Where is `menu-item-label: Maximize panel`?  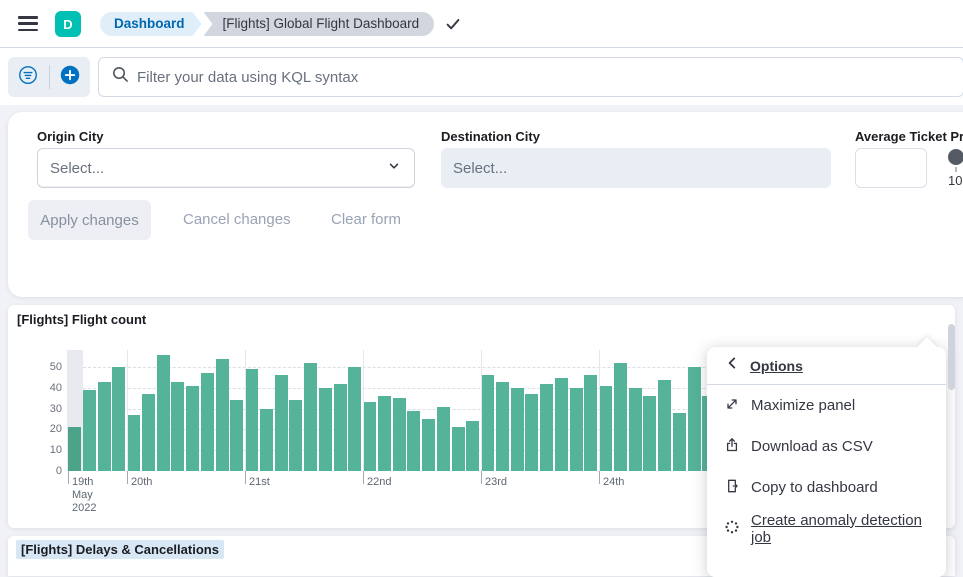 menu-item-label: Maximize panel is located at coordinates (803, 405).